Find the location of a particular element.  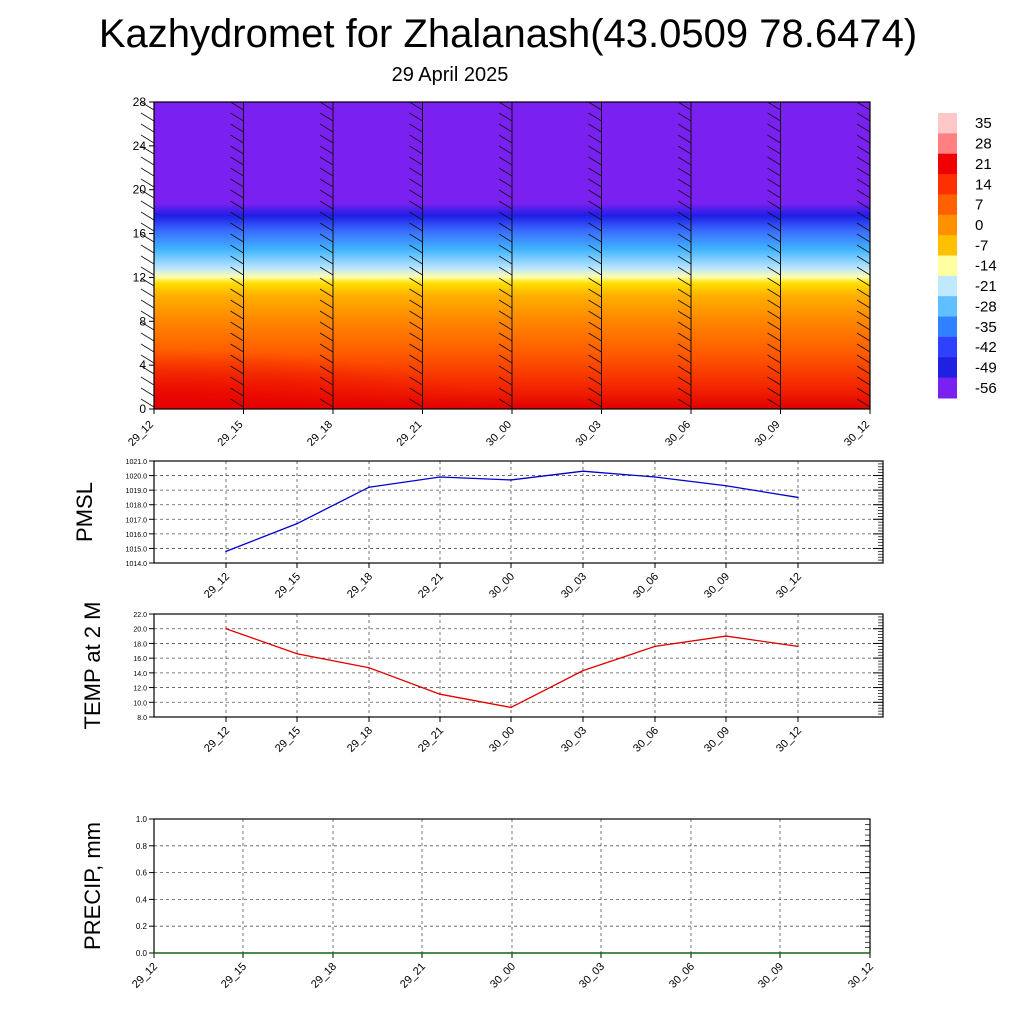

x-tick-label: 29_21 is located at coordinates (410, 434).